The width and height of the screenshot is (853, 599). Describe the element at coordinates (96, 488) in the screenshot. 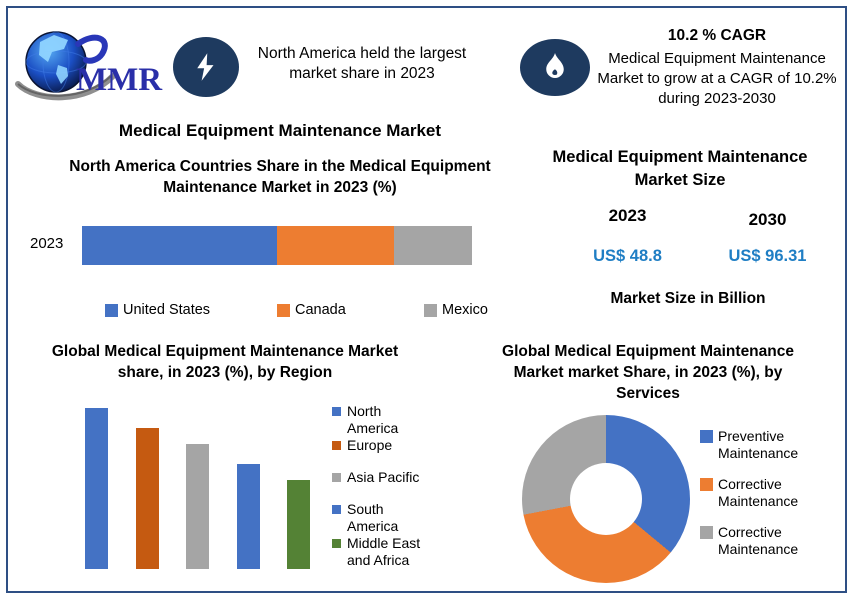

I see `region-bar-north-america` at that location.